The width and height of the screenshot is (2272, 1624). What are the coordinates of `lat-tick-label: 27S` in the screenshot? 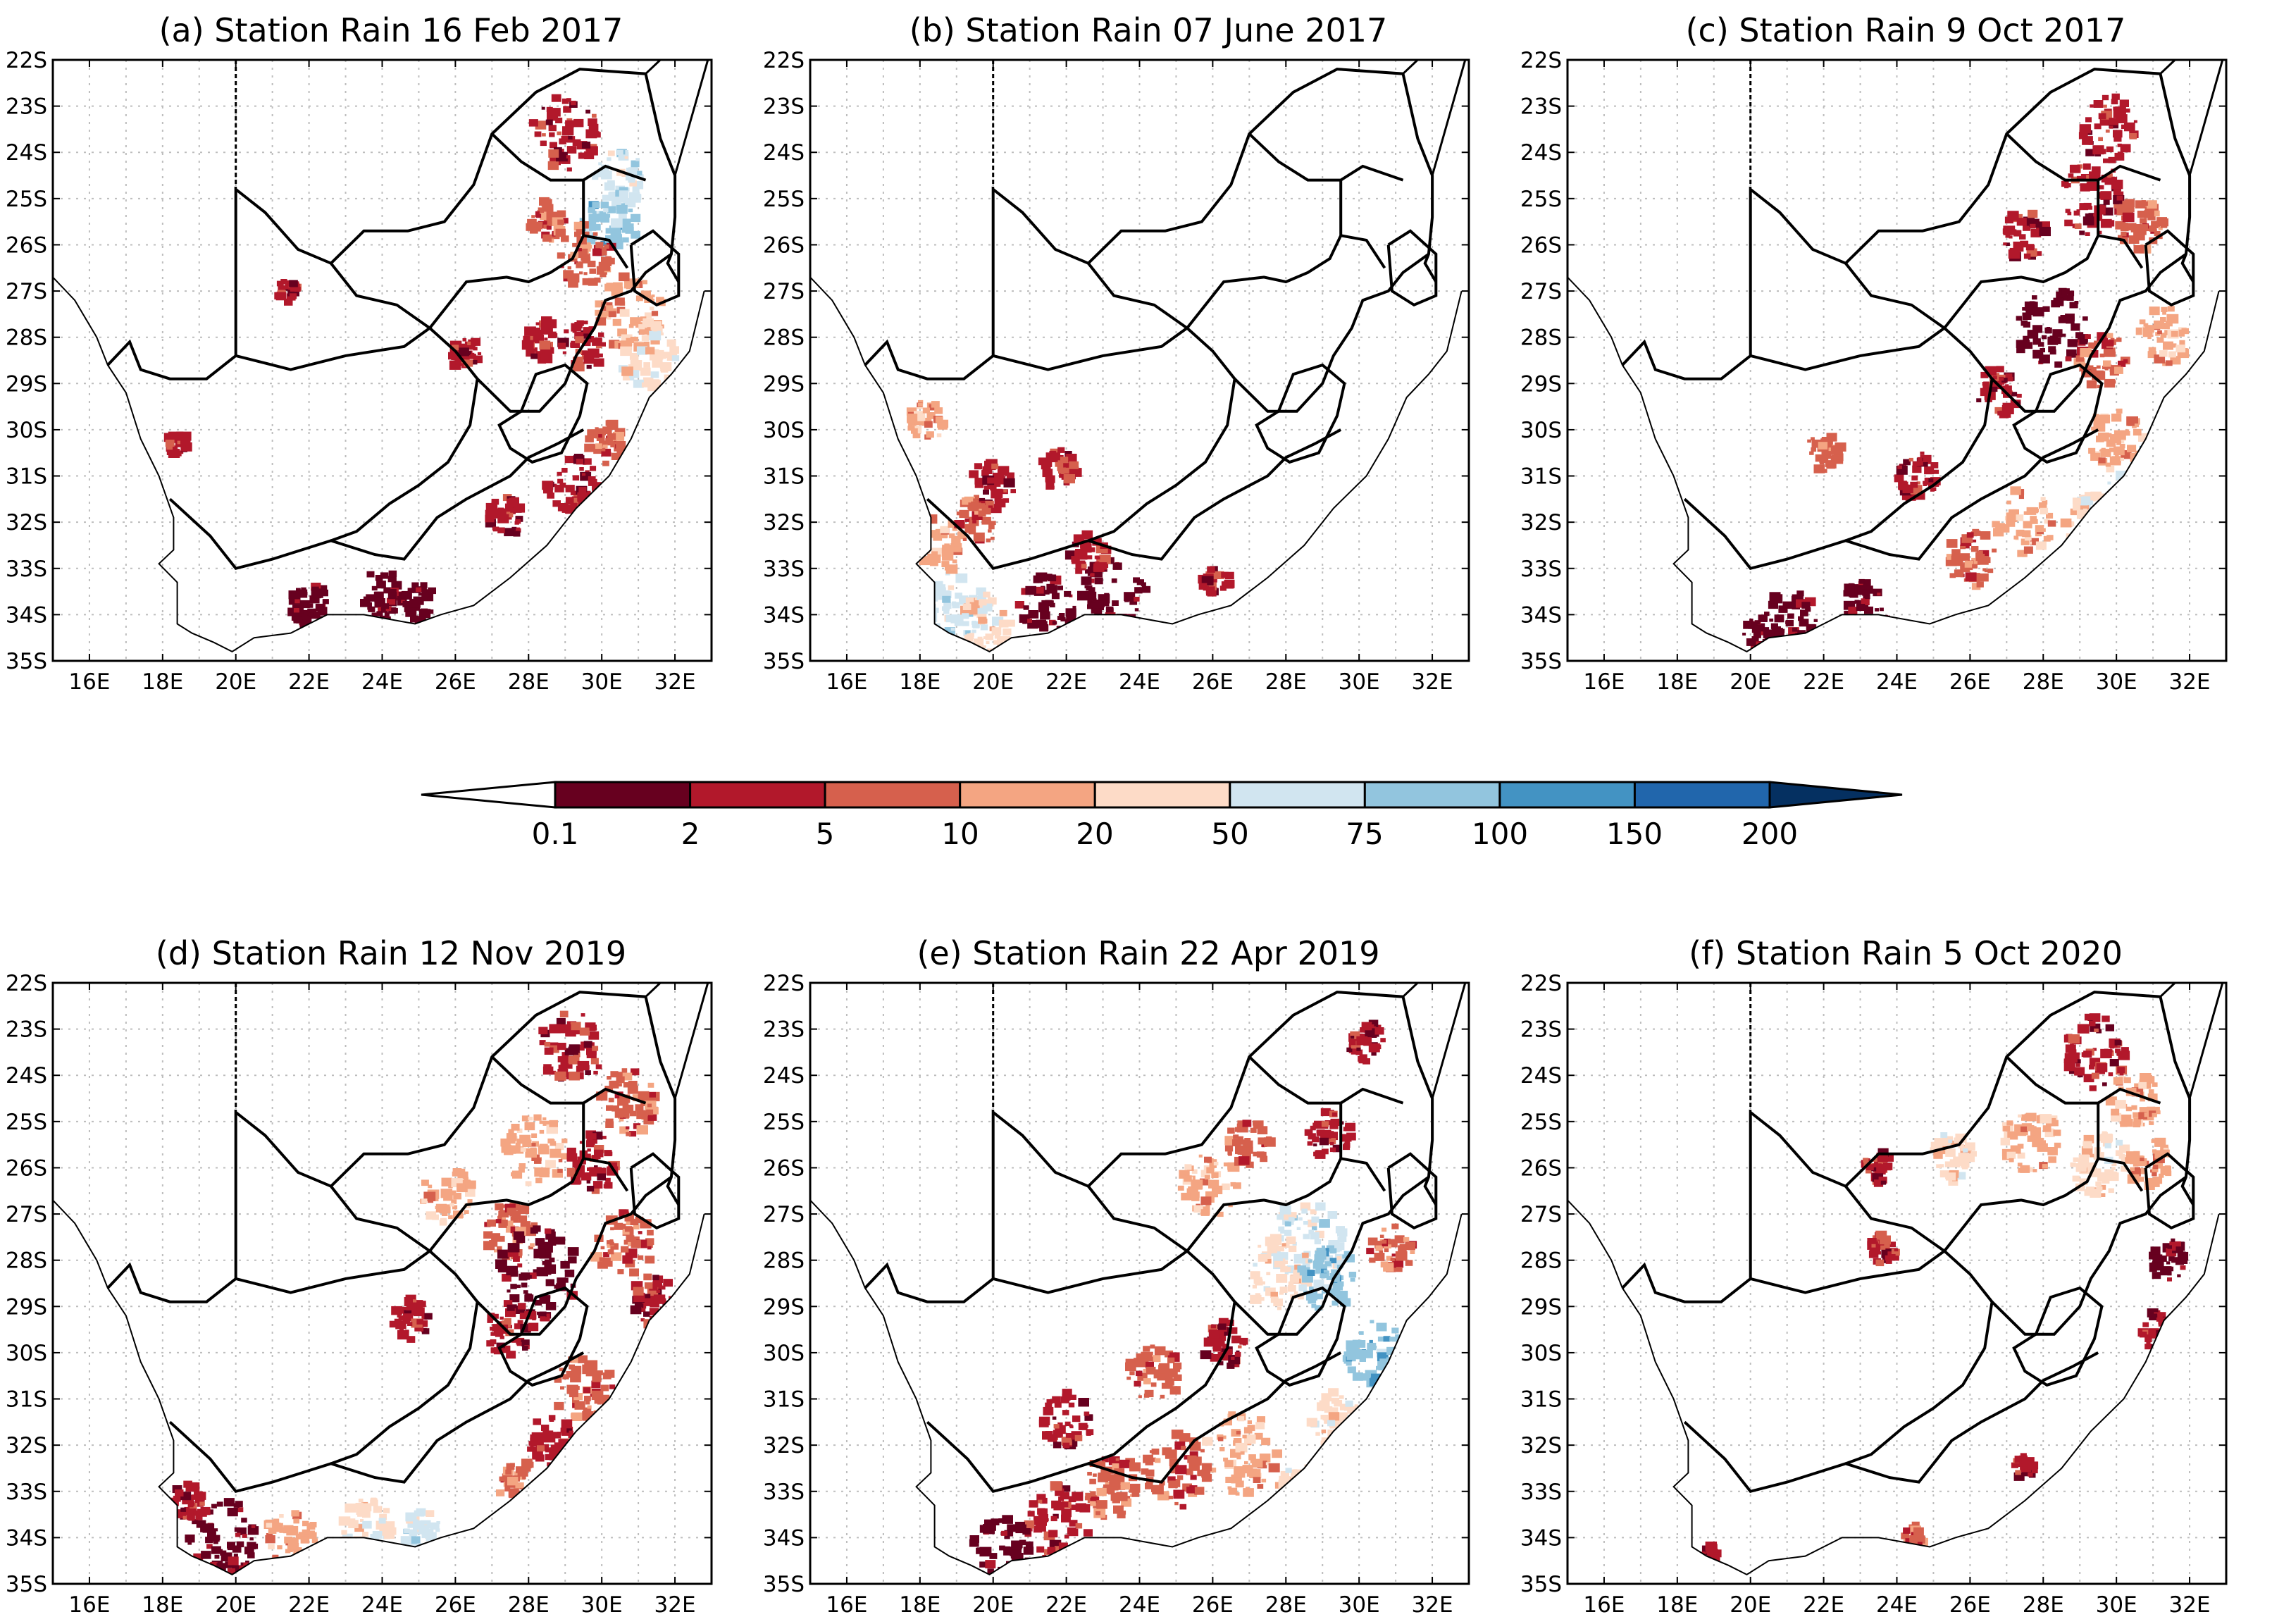 It's located at (26, 291).